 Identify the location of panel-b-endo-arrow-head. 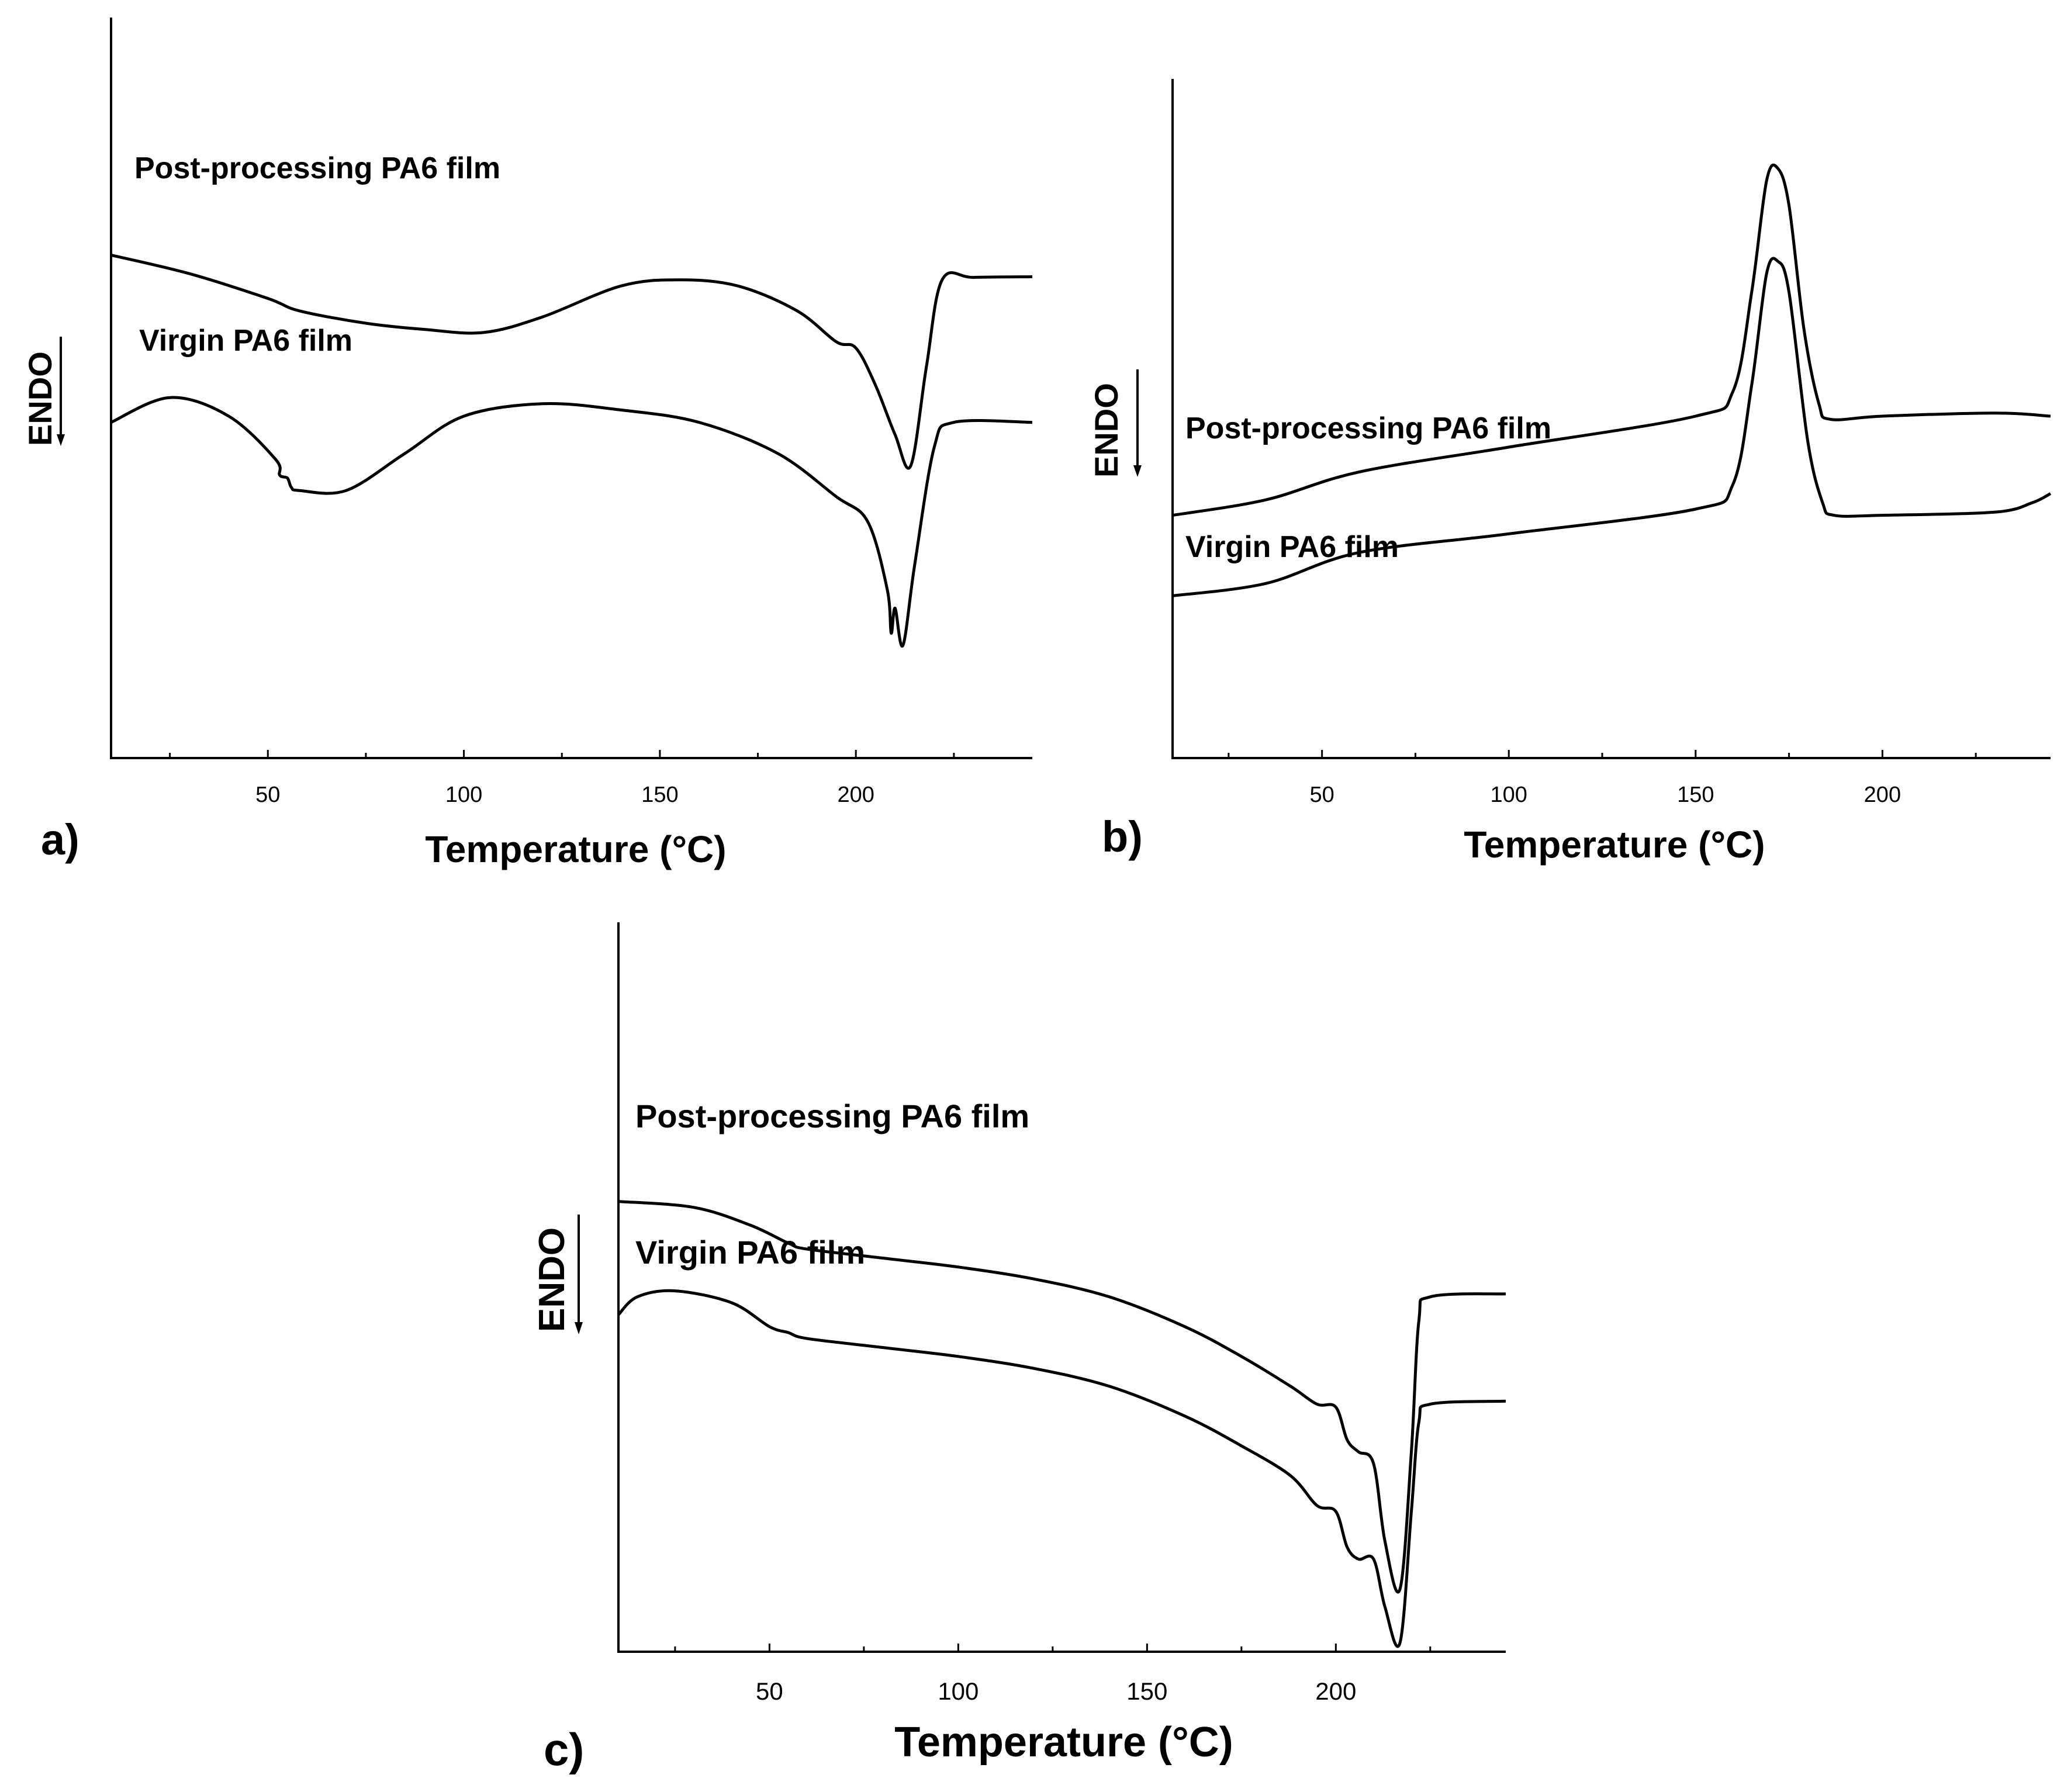
(1137, 471).